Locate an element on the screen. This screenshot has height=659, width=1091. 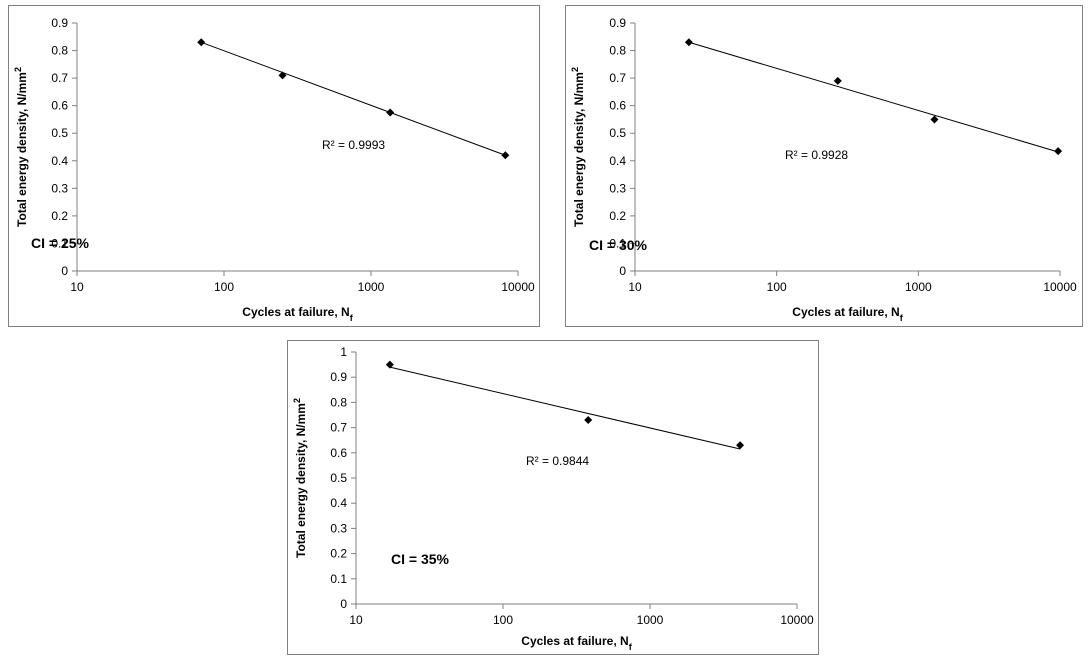
ci-annotation: CI = 35% is located at coordinates (420, 559).